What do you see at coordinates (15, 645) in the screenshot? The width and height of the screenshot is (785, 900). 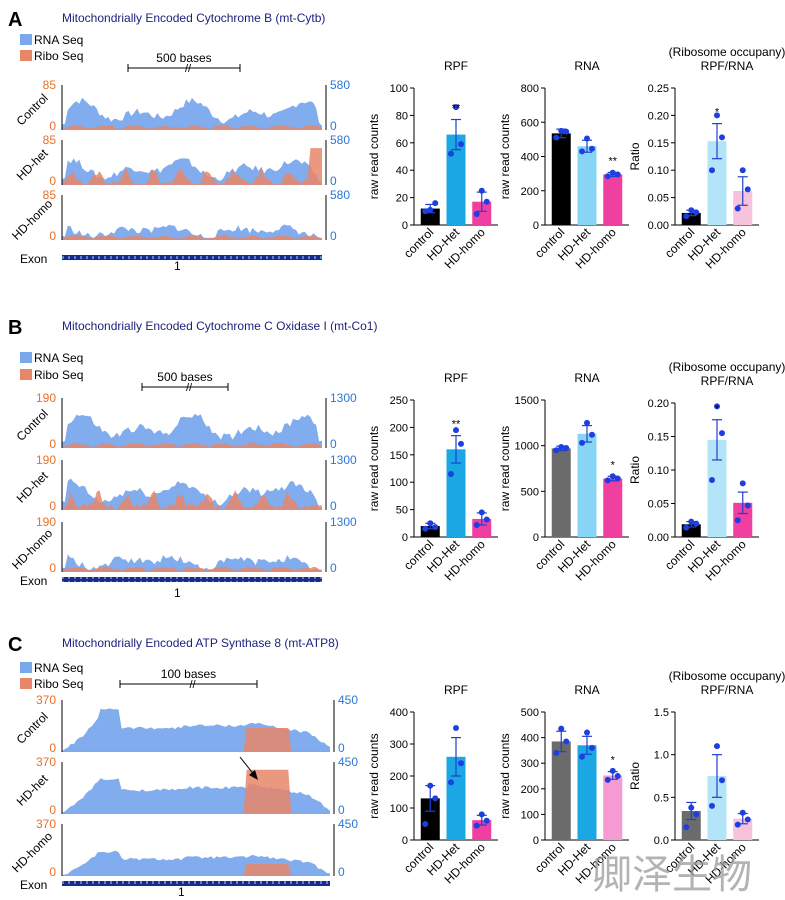 I see `panel-letter: C` at bounding box center [15, 645].